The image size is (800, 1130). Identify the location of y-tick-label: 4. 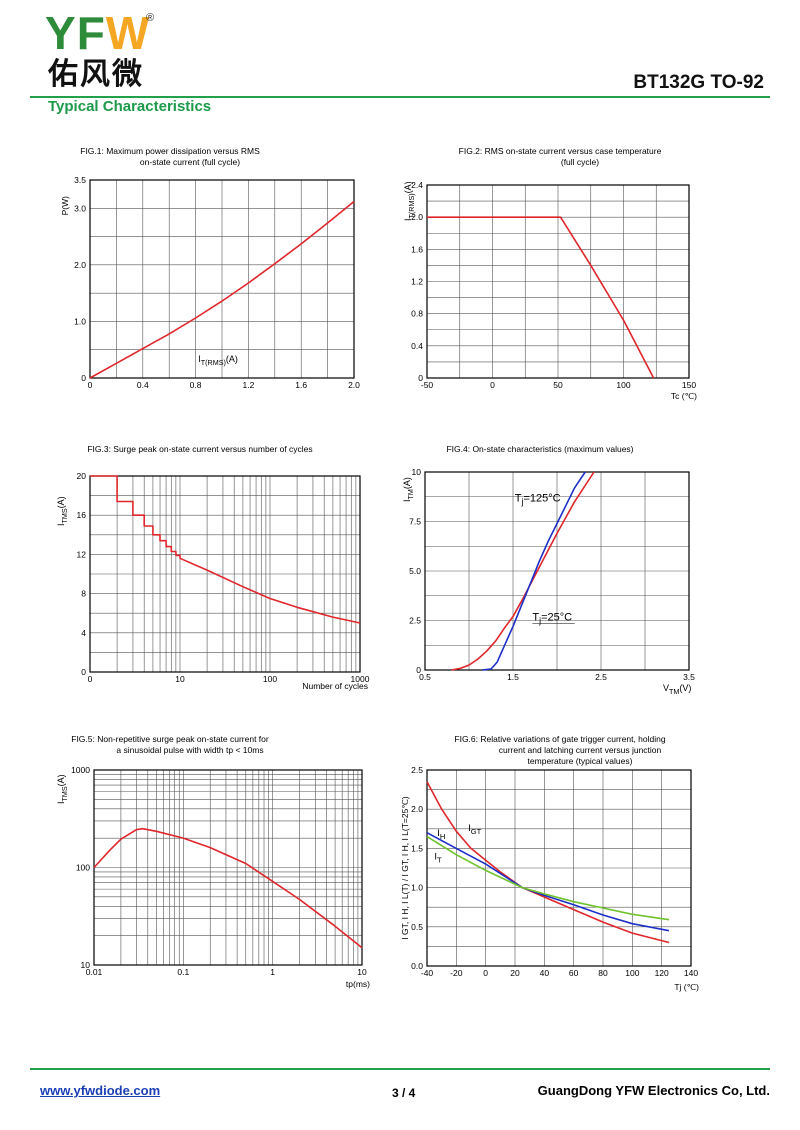
(83, 633).